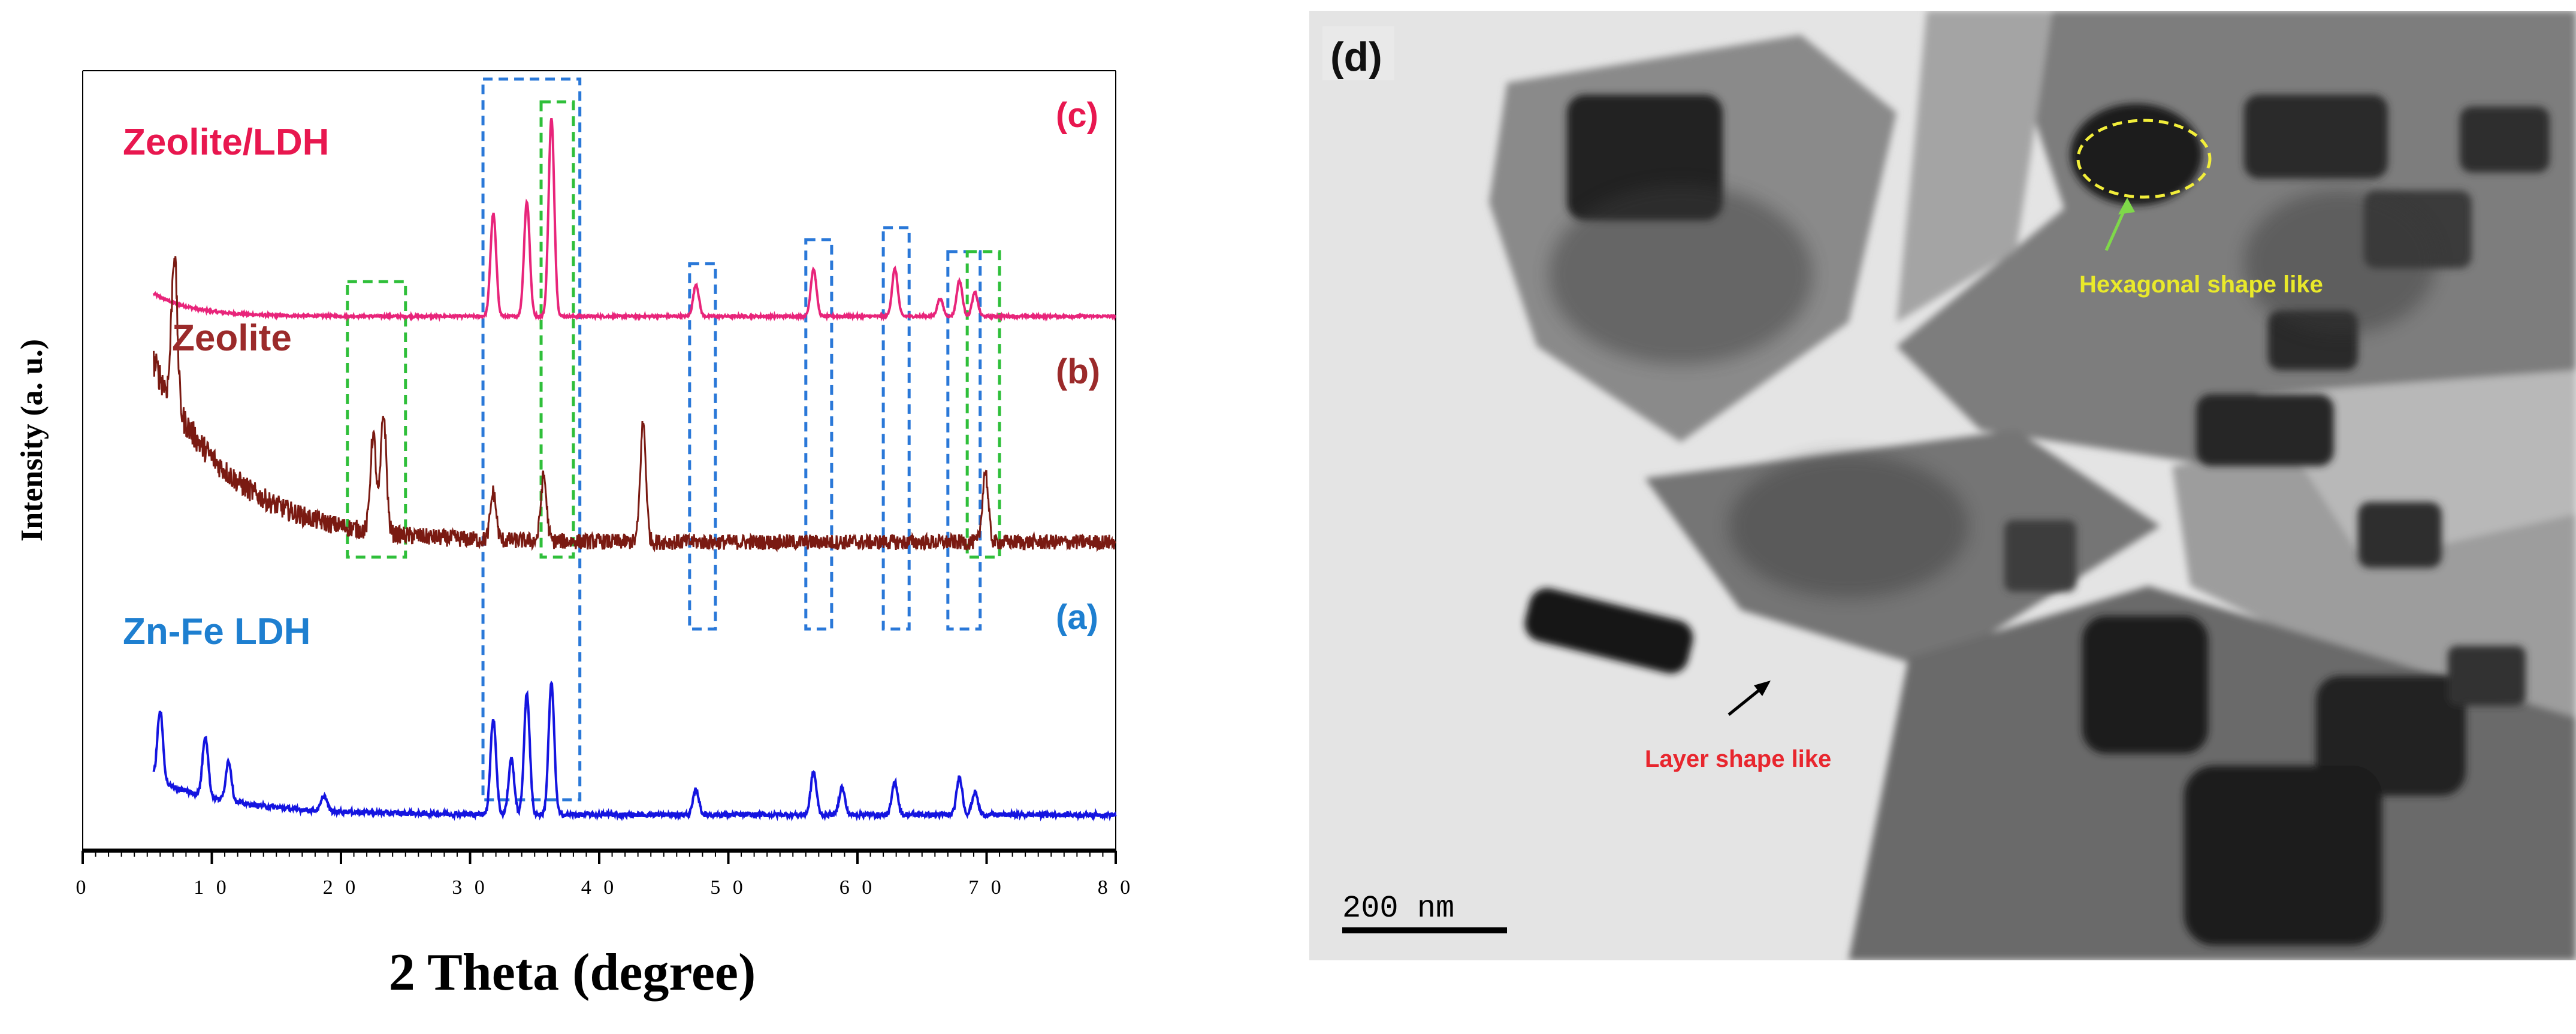 This screenshot has width=2576, height=1034. Describe the element at coordinates (212, 887) in the screenshot. I see `x-tick-label: 1 0` at that location.